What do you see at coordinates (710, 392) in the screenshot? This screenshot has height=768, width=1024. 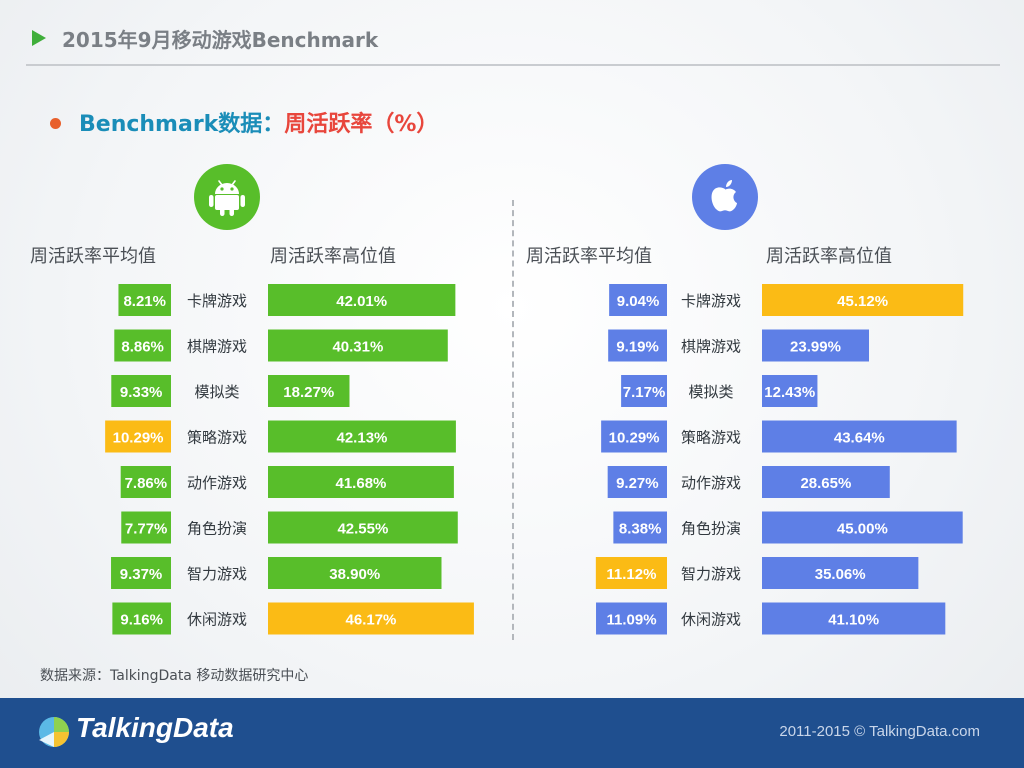 I see `ios-category-label: 模拟类` at bounding box center [710, 392].